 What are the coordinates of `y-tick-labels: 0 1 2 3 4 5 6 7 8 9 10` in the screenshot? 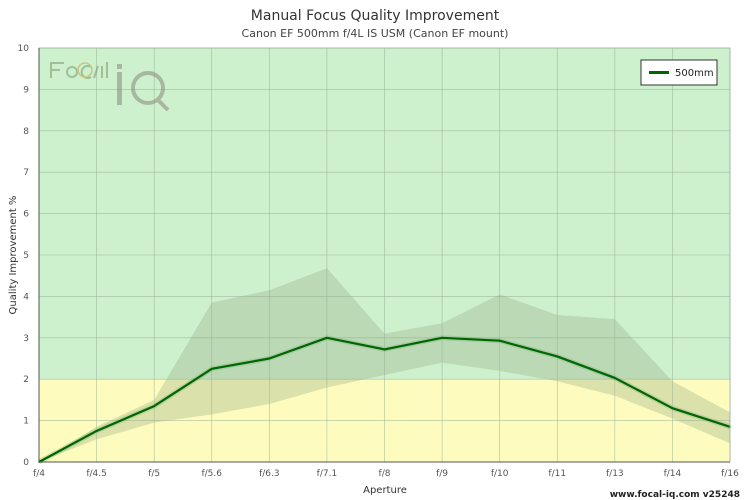 It's located at (24, 256).